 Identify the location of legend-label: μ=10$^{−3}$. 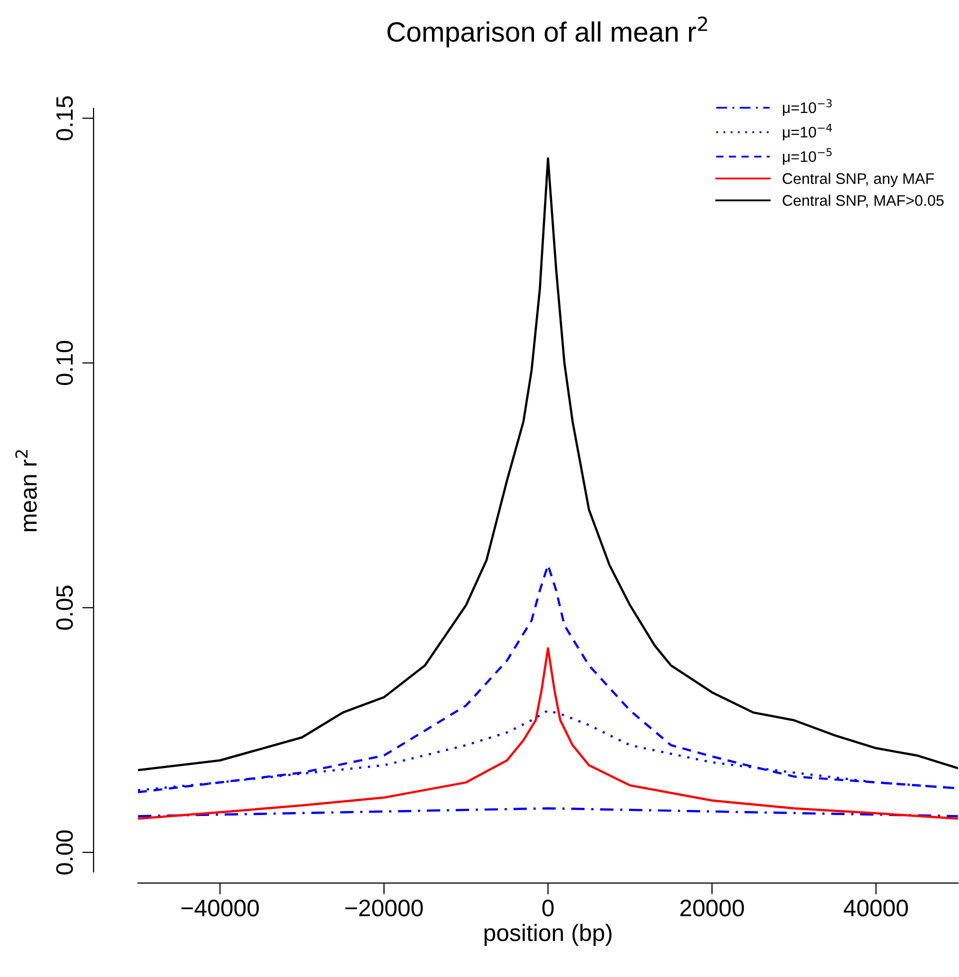
(807, 107).